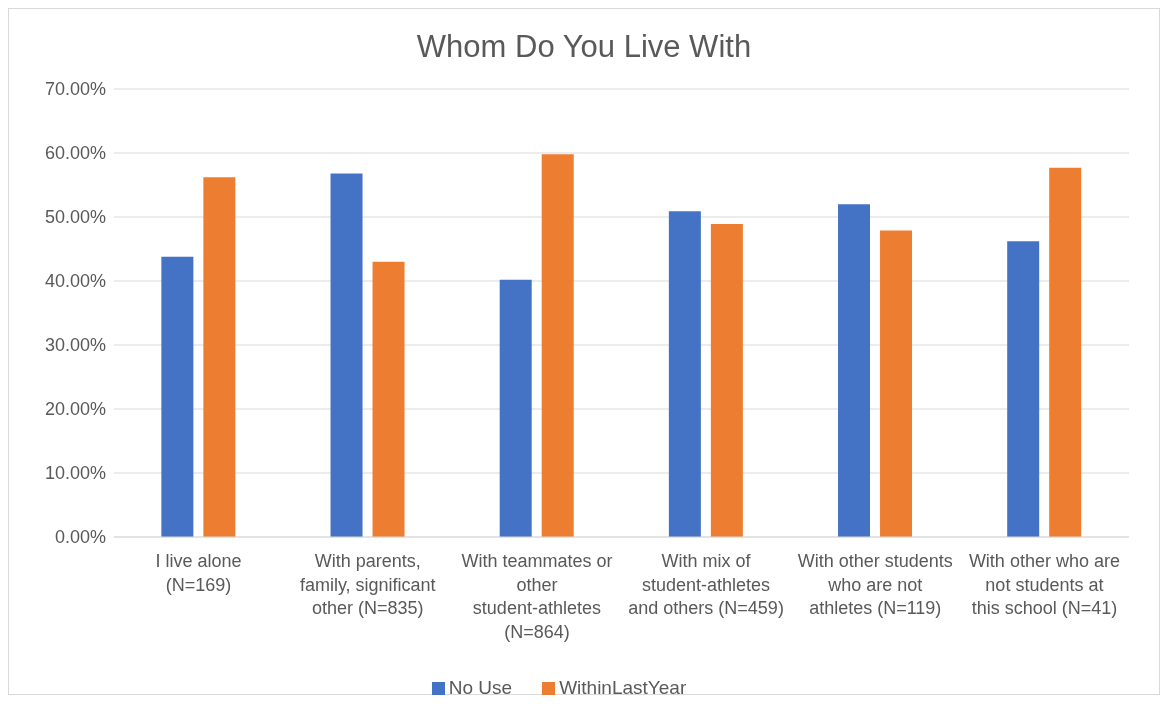 This screenshot has width=1171, height=704. I want to click on chart-title: Whom Do You Live With, so click(584, 47).